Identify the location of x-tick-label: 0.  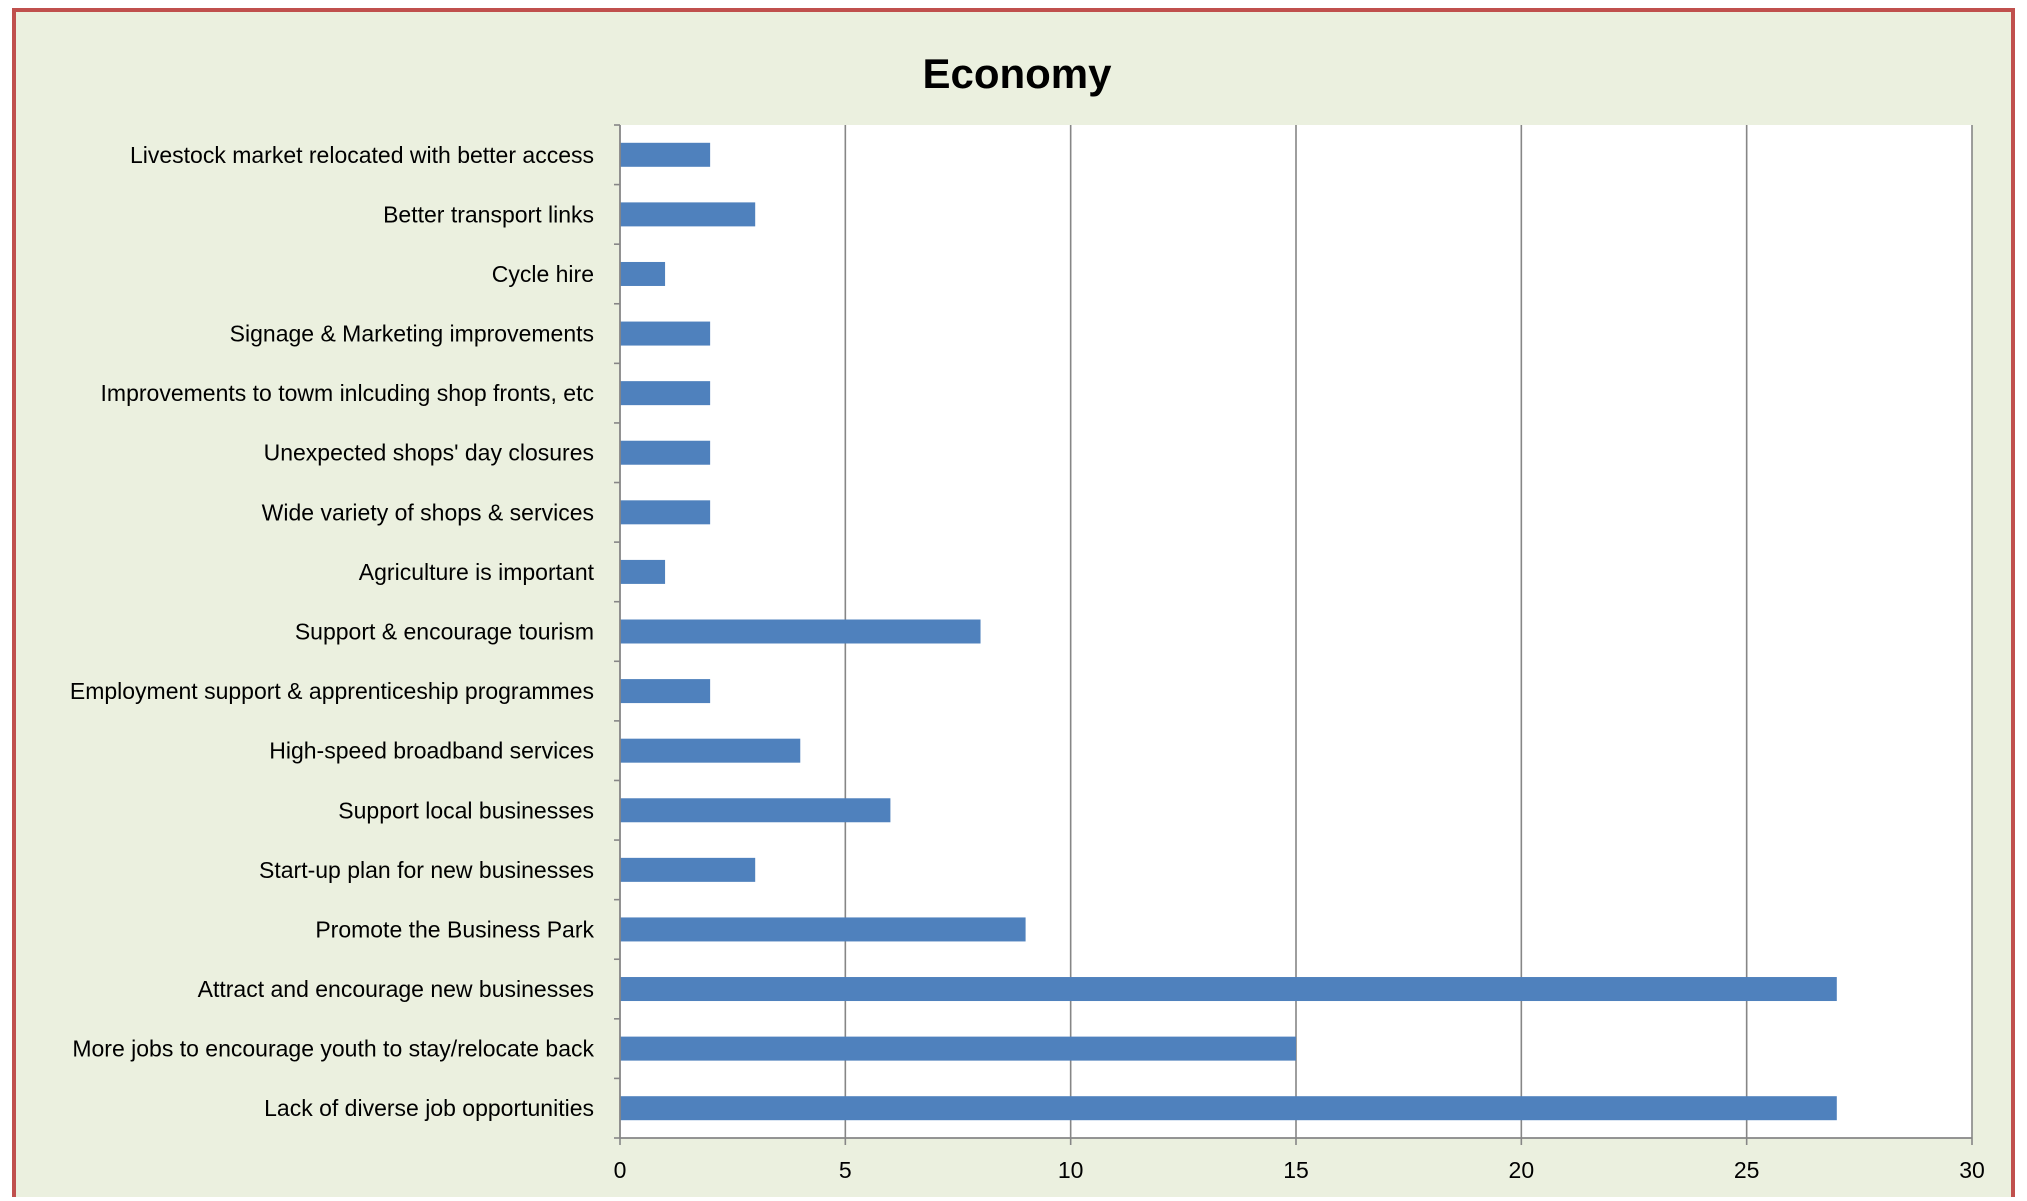
(620, 1170).